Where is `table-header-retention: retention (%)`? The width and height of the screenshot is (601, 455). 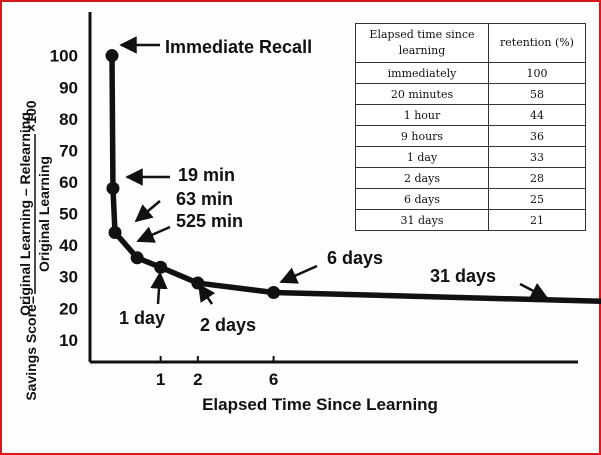
table-header-retention: retention (%) is located at coordinates (537, 43).